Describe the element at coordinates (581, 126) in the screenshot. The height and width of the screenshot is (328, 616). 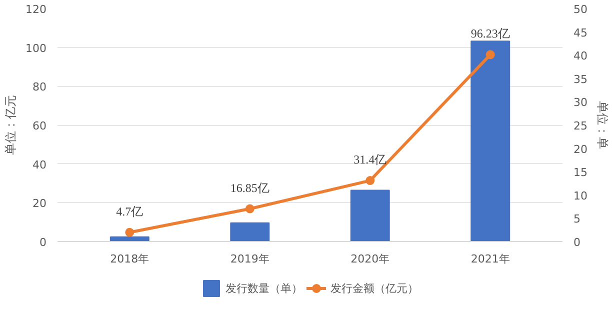
I see `y2-tick-label: 25` at that location.